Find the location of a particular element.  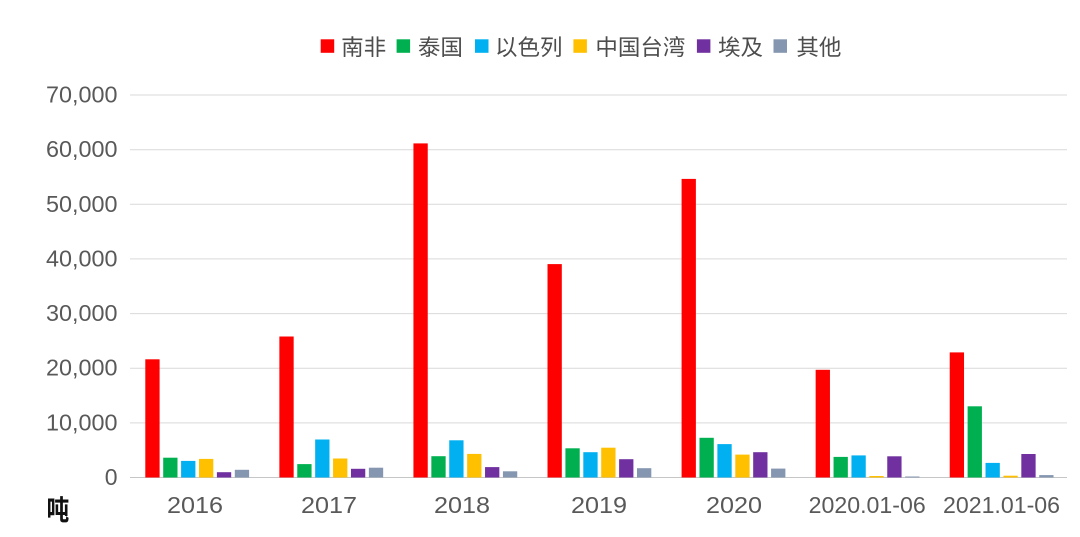

svg-text: 20,000 is located at coordinates (82, 368).